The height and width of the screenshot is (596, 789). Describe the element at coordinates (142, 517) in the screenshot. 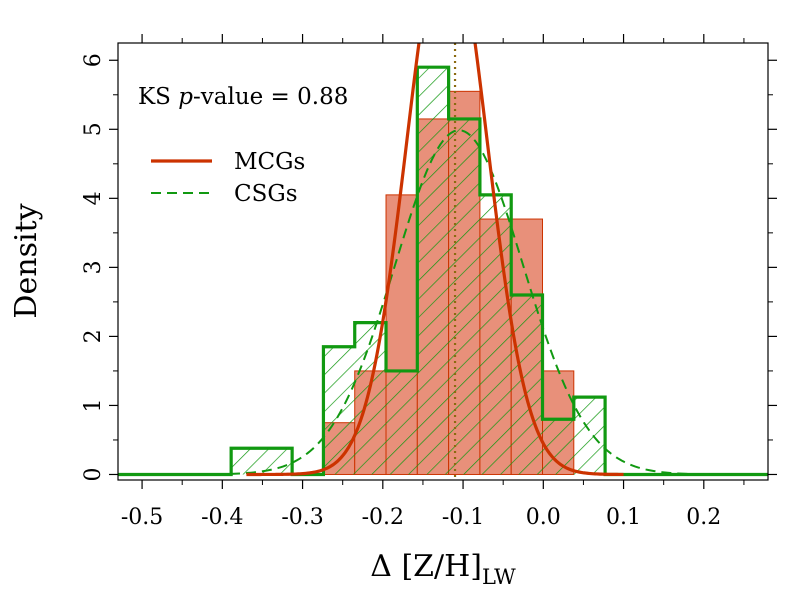

I see `x-tick-label: -0.5` at that location.